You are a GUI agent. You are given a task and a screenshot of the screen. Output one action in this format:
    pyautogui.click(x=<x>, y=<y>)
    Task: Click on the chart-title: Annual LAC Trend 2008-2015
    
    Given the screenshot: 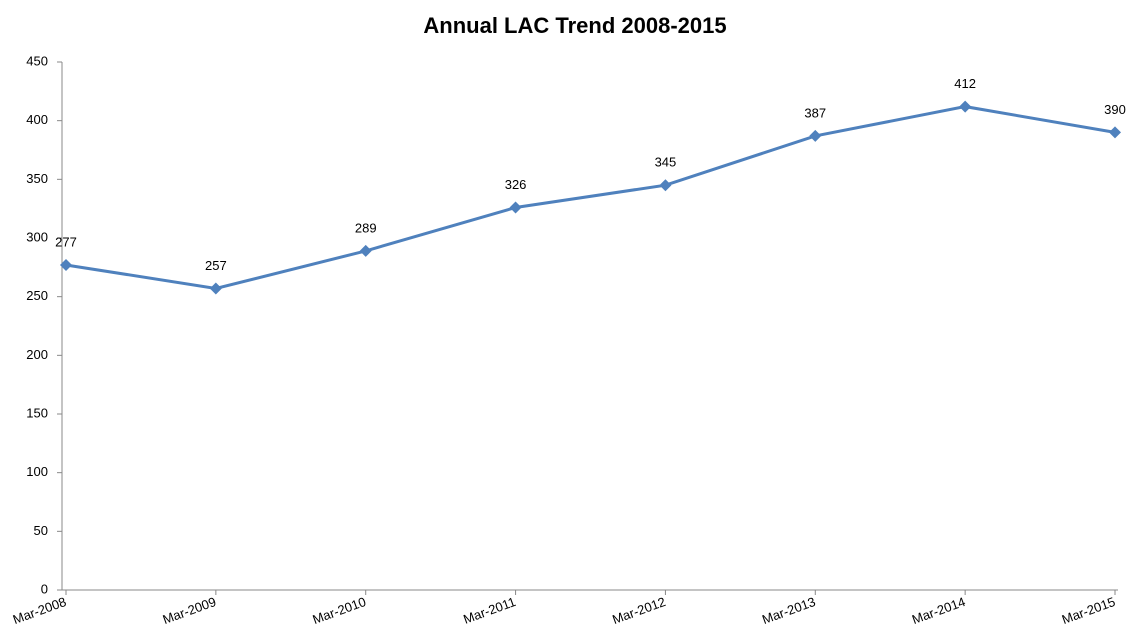 What is the action you would take?
    pyautogui.click(x=574, y=25)
    